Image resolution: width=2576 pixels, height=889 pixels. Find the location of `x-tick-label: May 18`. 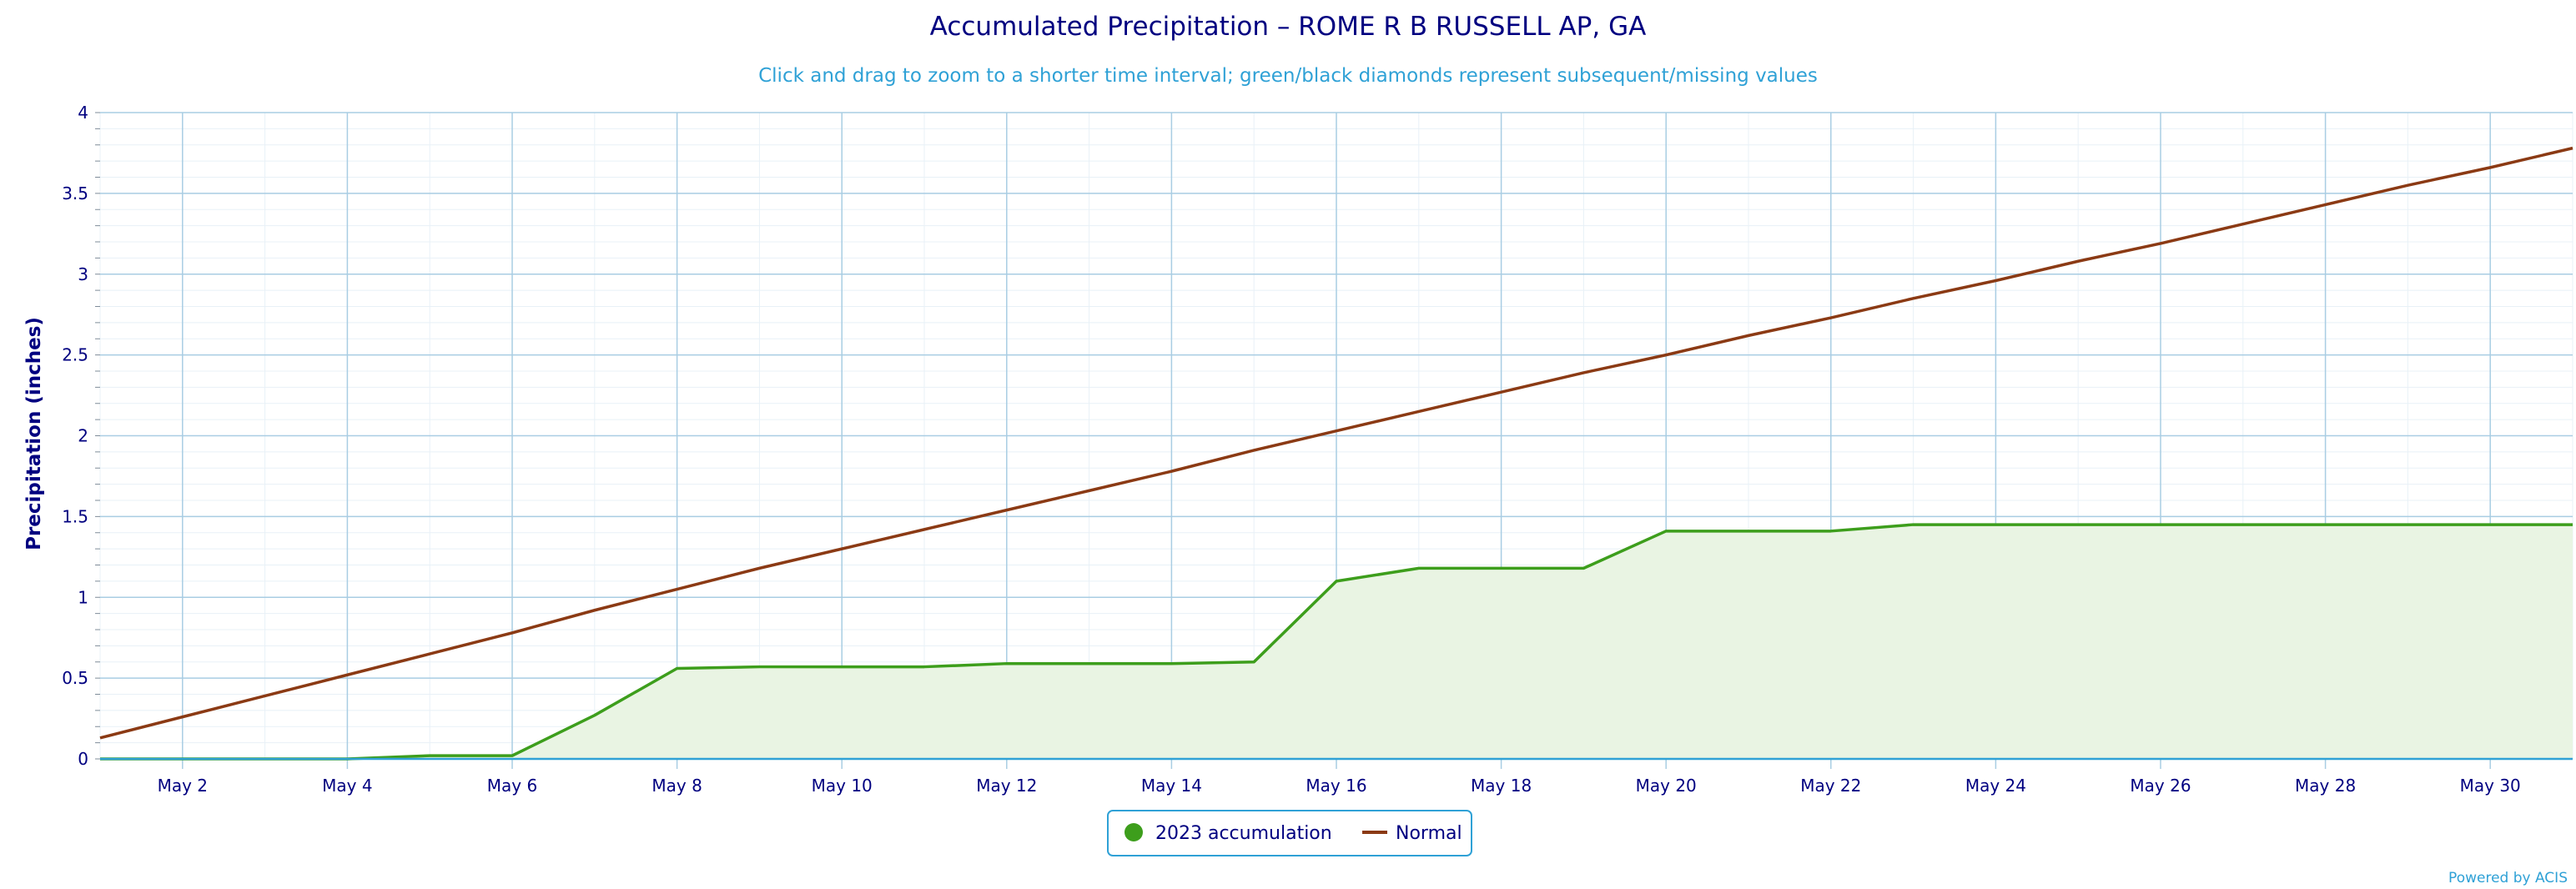

x-tick-label: May 18 is located at coordinates (1501, 786).